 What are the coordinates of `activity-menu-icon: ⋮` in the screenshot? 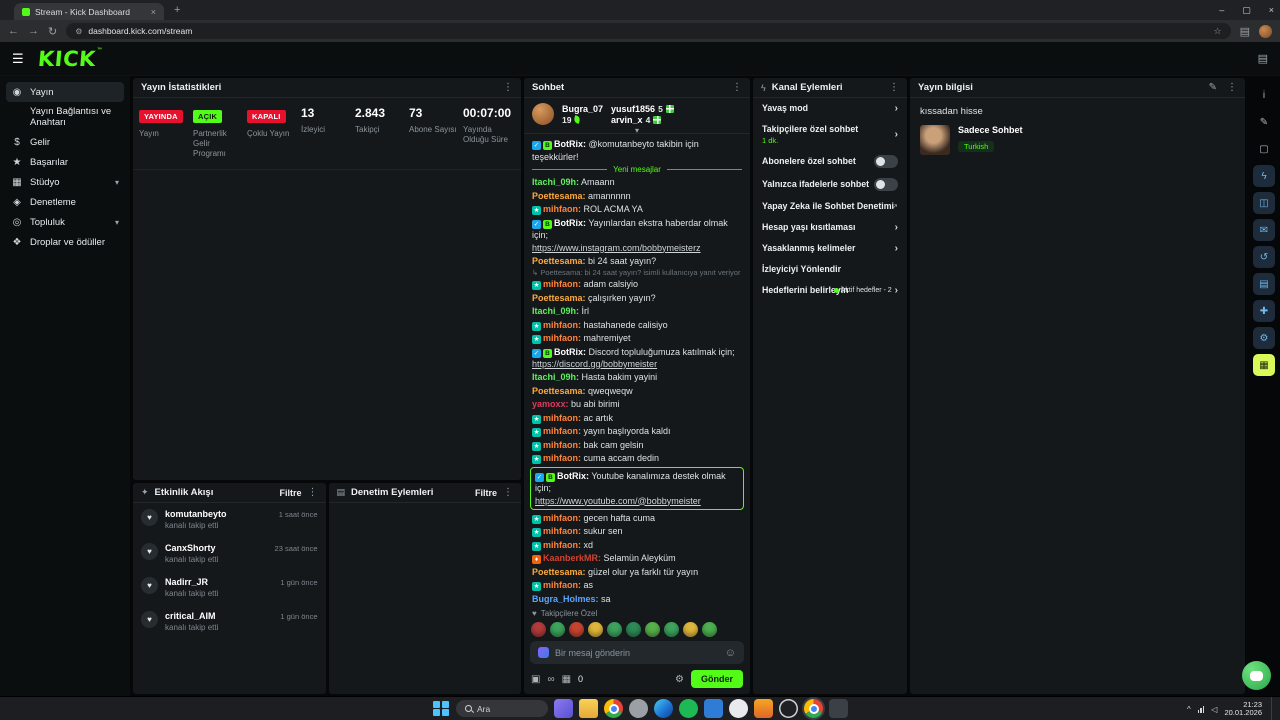 It's located at (312, 492).